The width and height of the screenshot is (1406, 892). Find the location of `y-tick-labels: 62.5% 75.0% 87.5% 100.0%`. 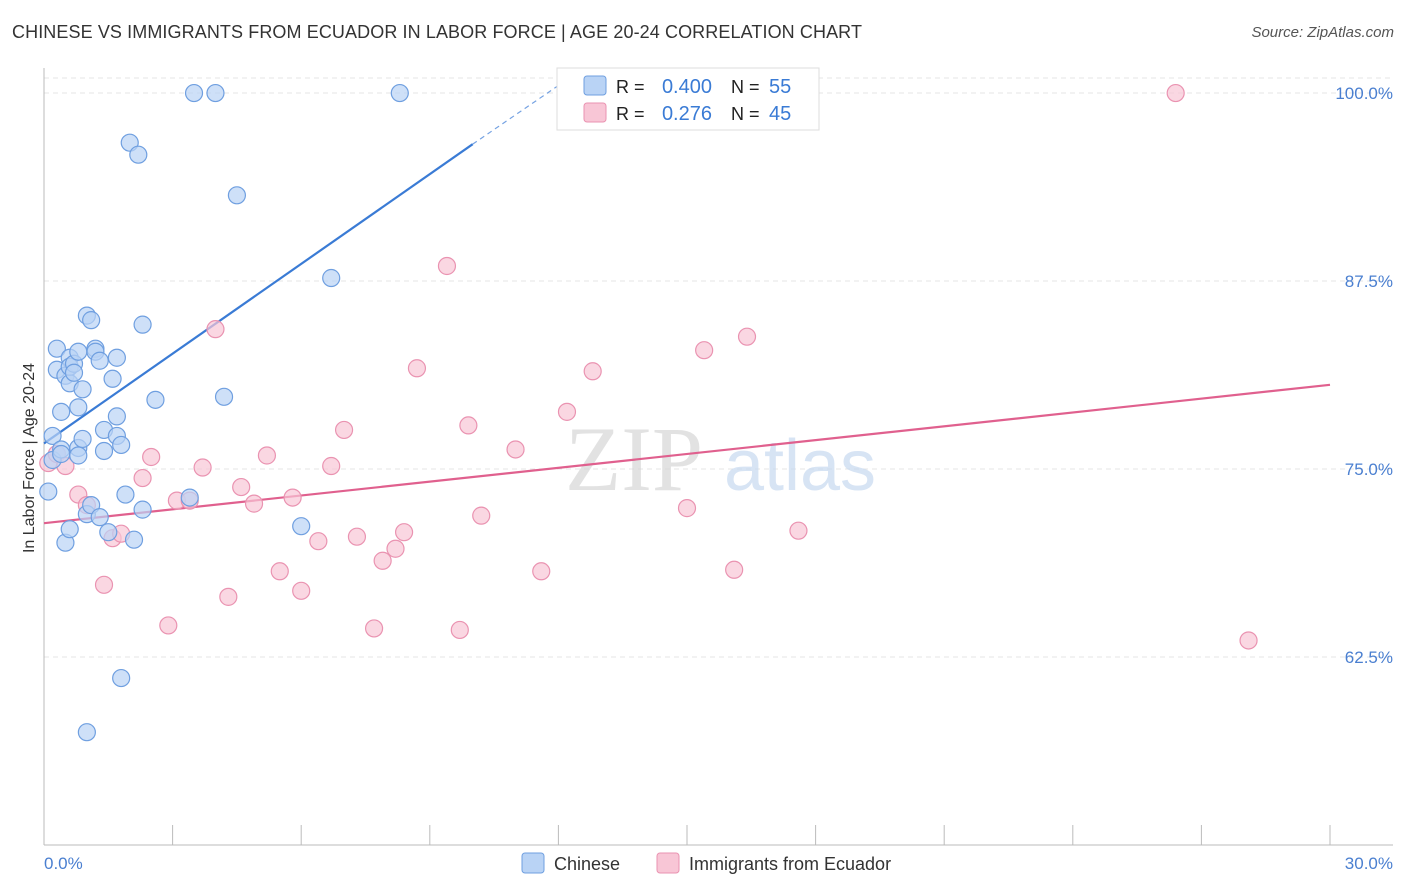

y-tick-labels: 62.5% 75.0% 87.5% 100.0% is located at coordinates (1364, 375).